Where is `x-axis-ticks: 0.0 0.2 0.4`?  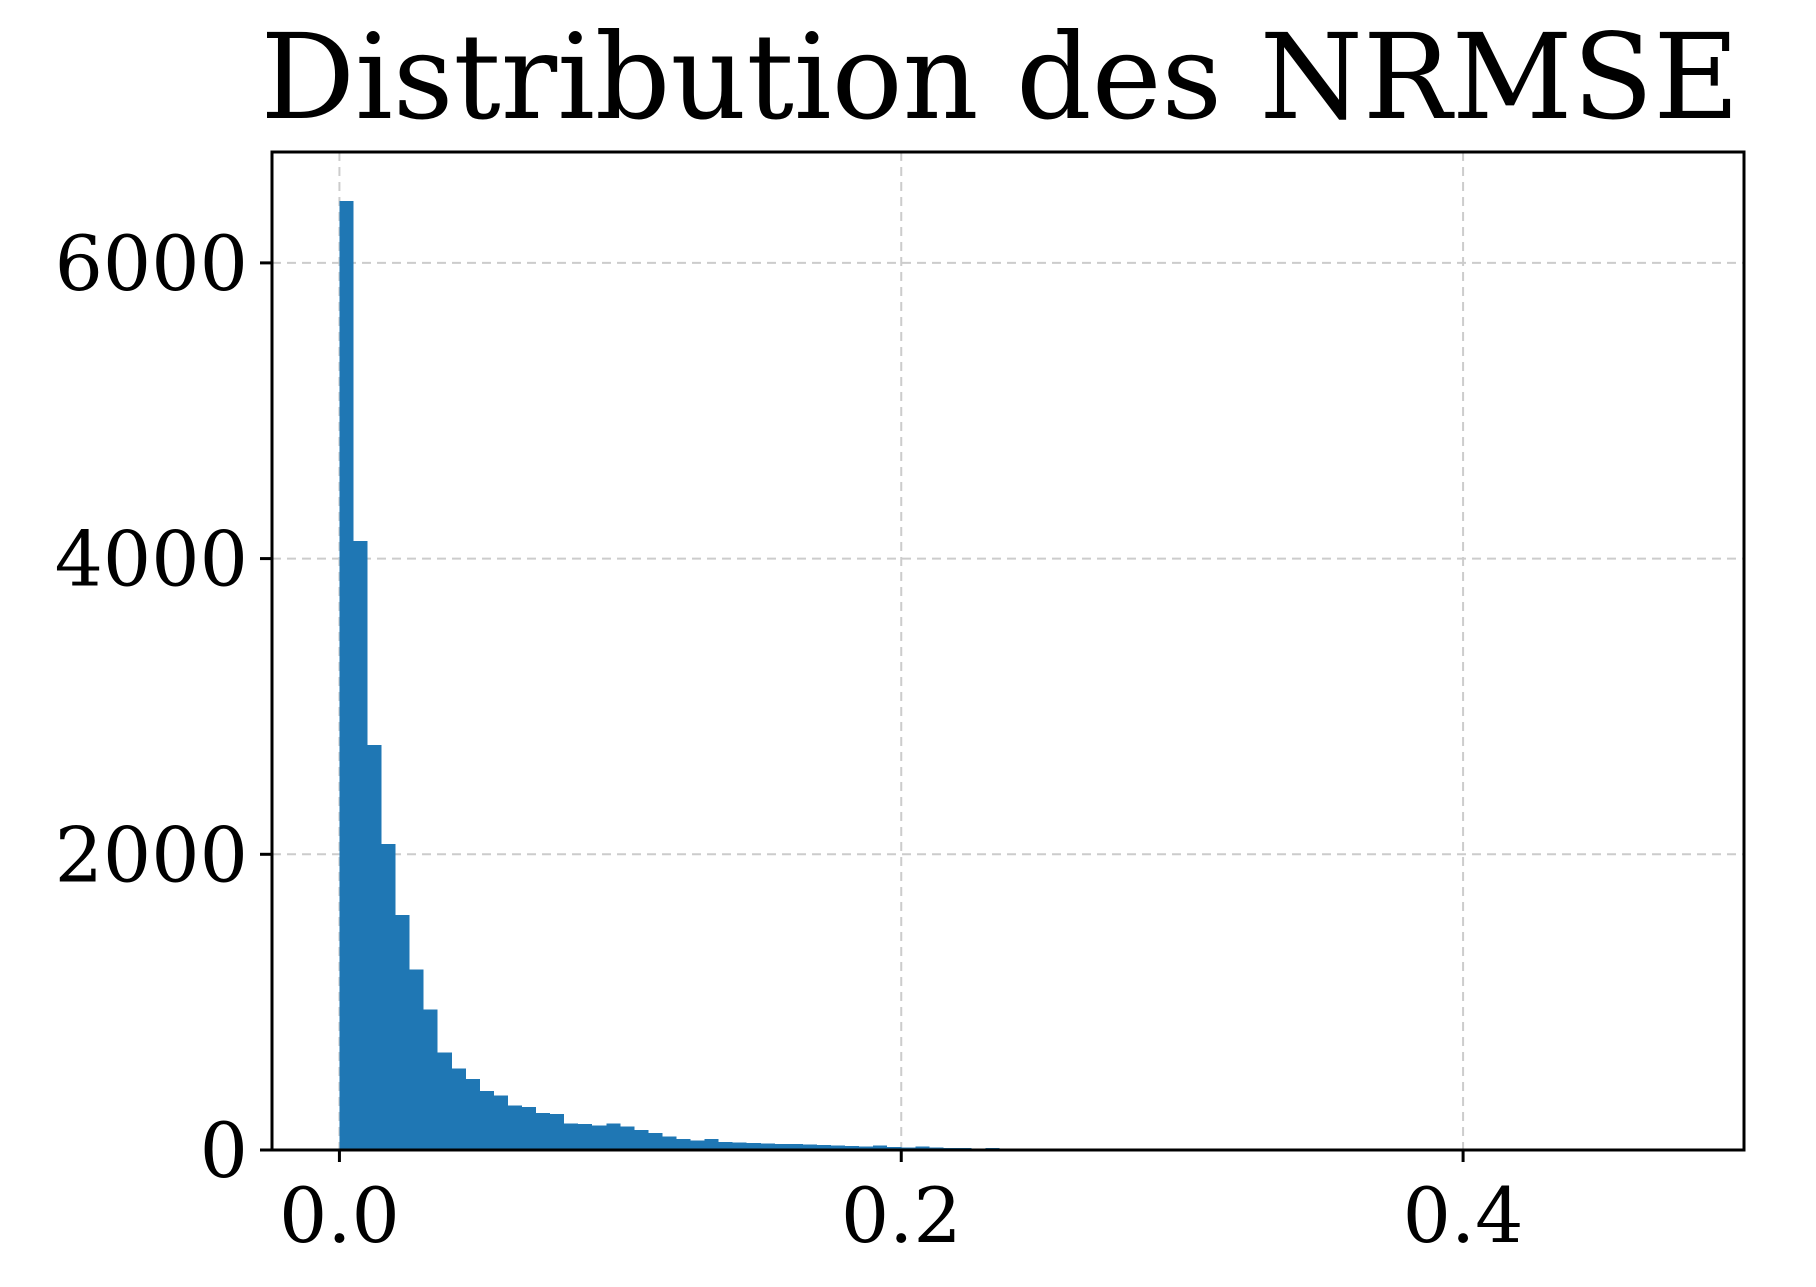 x-axis-ticks: 0.0 0.2 0.4 is located at coordinates (901, 1205).